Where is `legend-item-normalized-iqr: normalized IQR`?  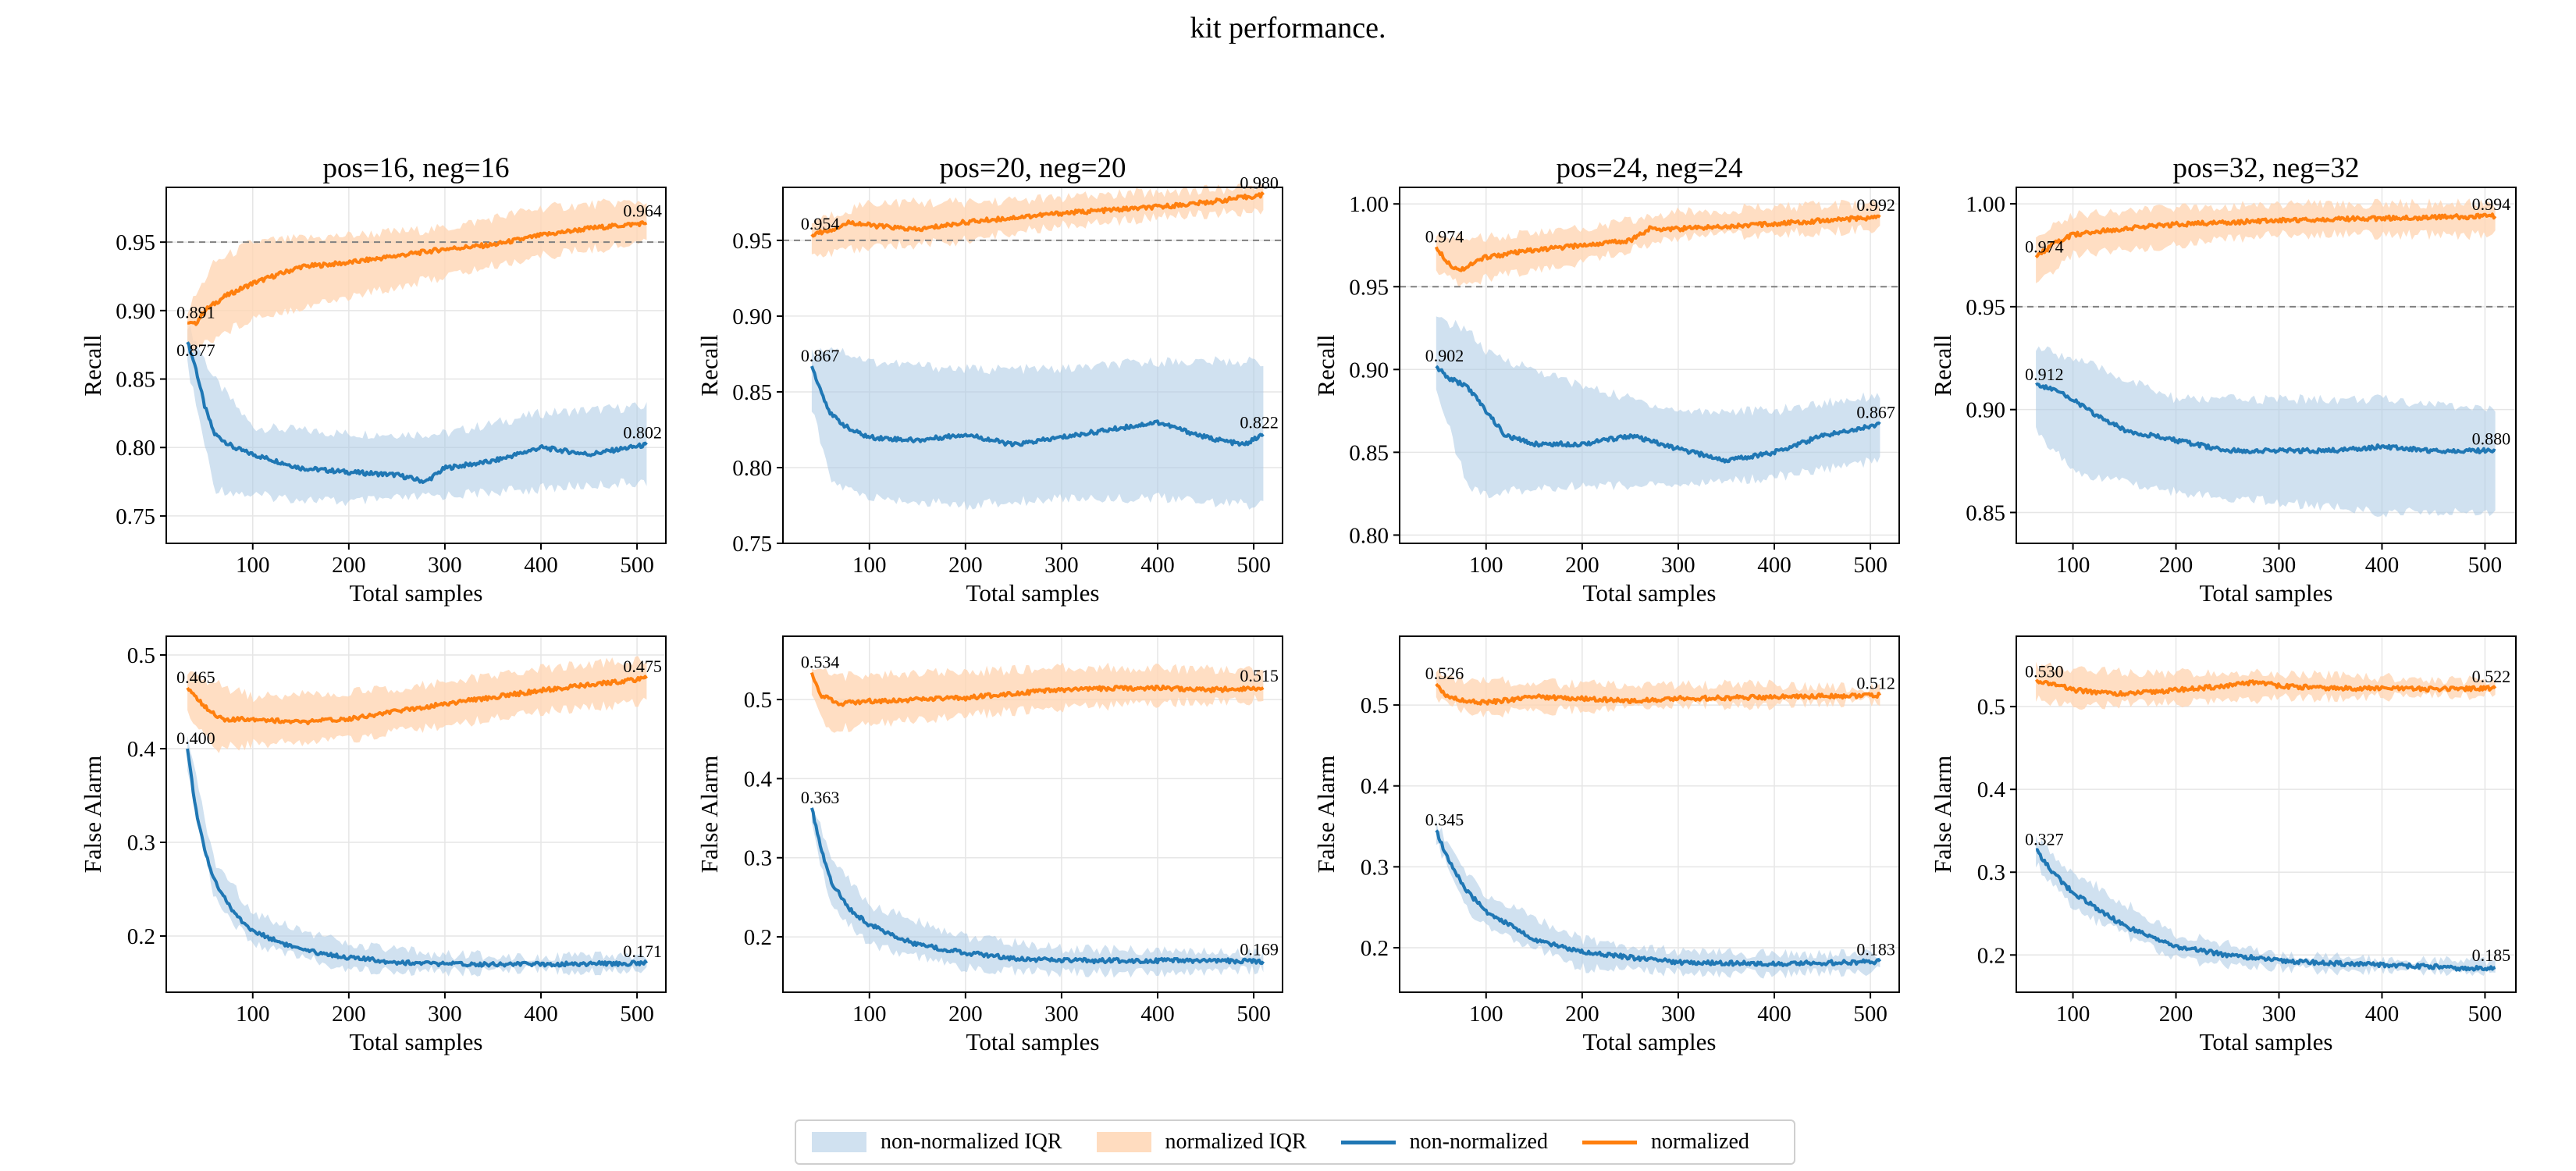 legend-item-normalized-iqr: normalized IQR is located at coordinates (1201, 1142).